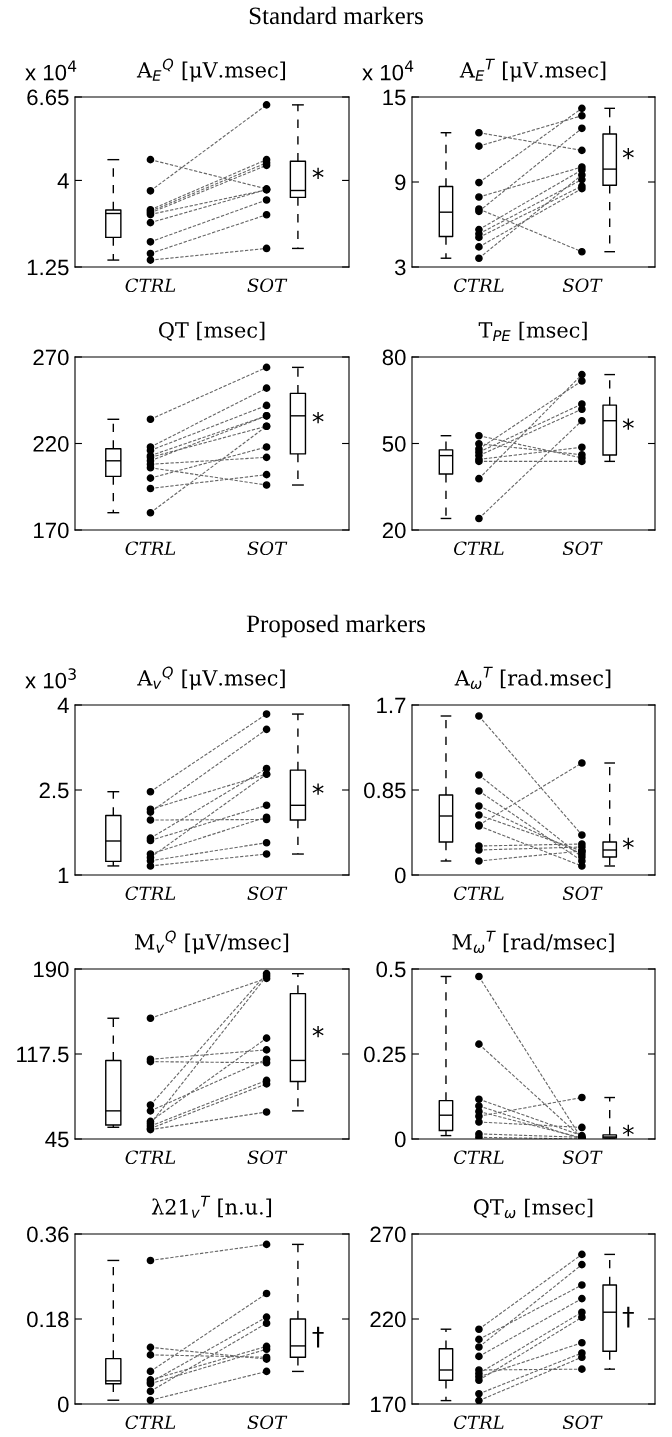 The image size is (672, 1437). Describe the element at coordinates (48, 1319) in the screenshot. I see `y-tick-label: 0.18` at that location.